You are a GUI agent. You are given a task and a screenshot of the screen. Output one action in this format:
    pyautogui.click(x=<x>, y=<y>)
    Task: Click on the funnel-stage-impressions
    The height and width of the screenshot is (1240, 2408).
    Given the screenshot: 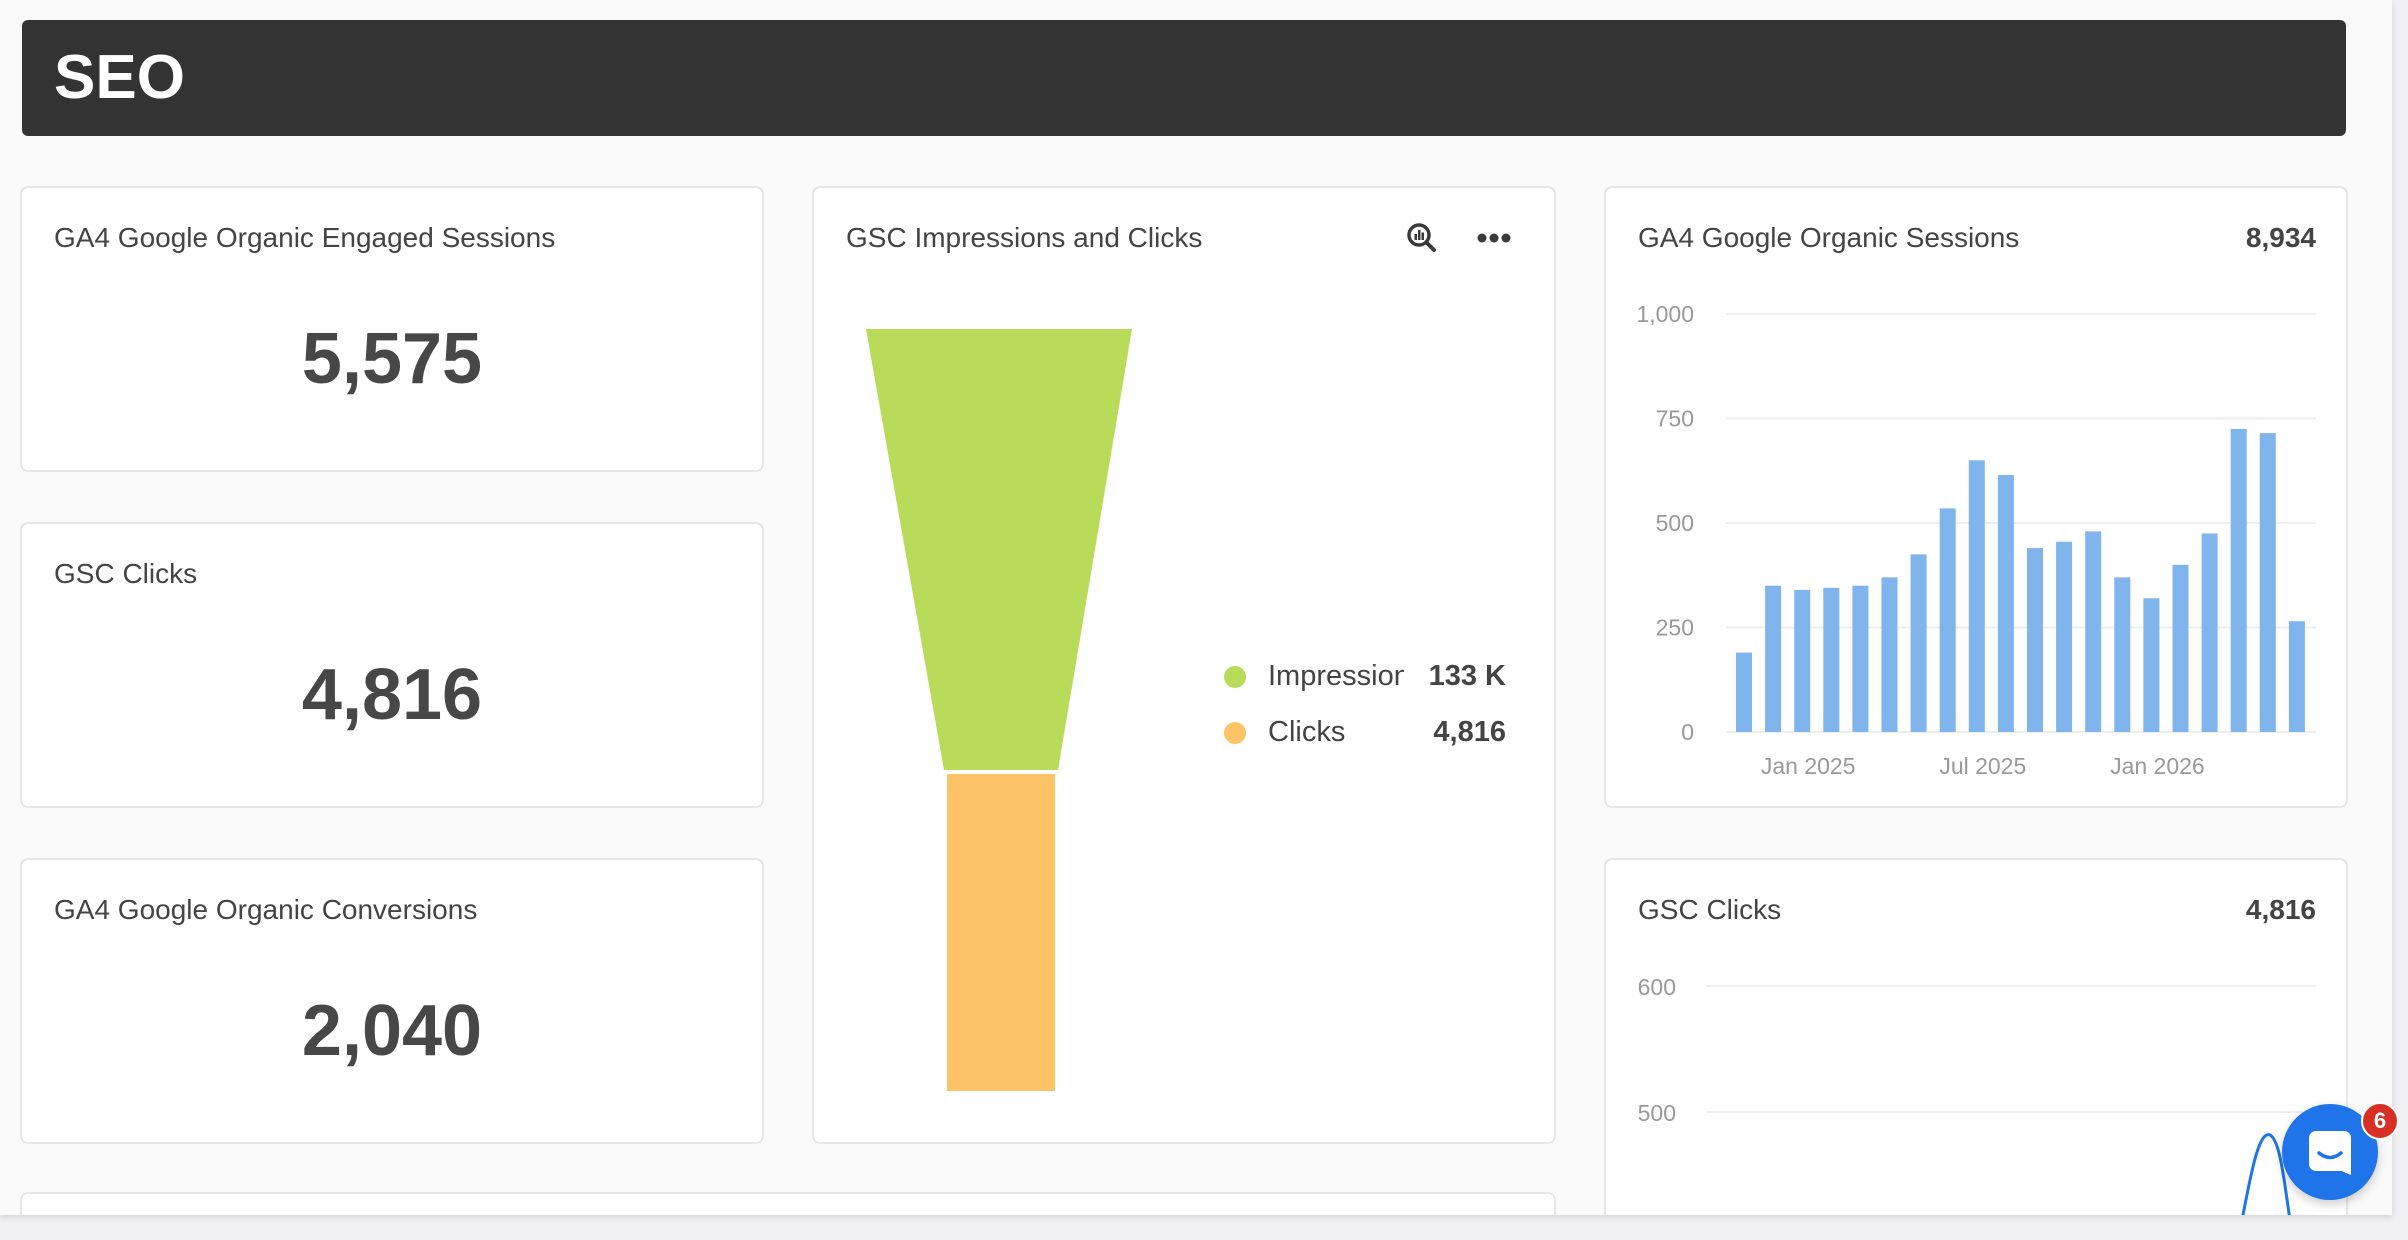 What is the action you would take?
    pyautogui.click(x=999, y=549)
    